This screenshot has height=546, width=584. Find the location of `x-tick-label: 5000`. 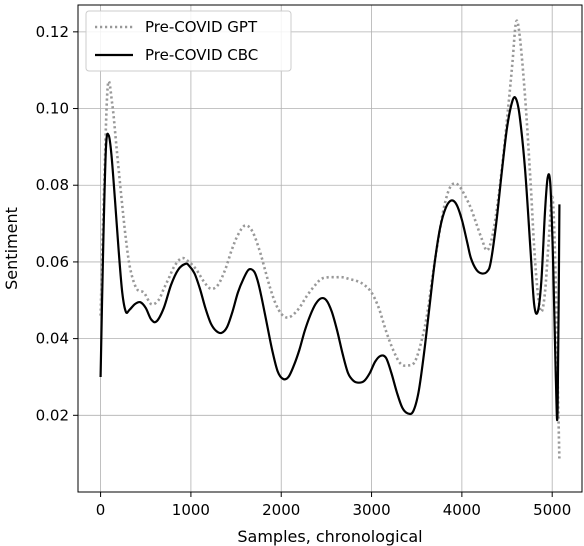

x-tick-label: 5000 is located at coordinates (552, 510).